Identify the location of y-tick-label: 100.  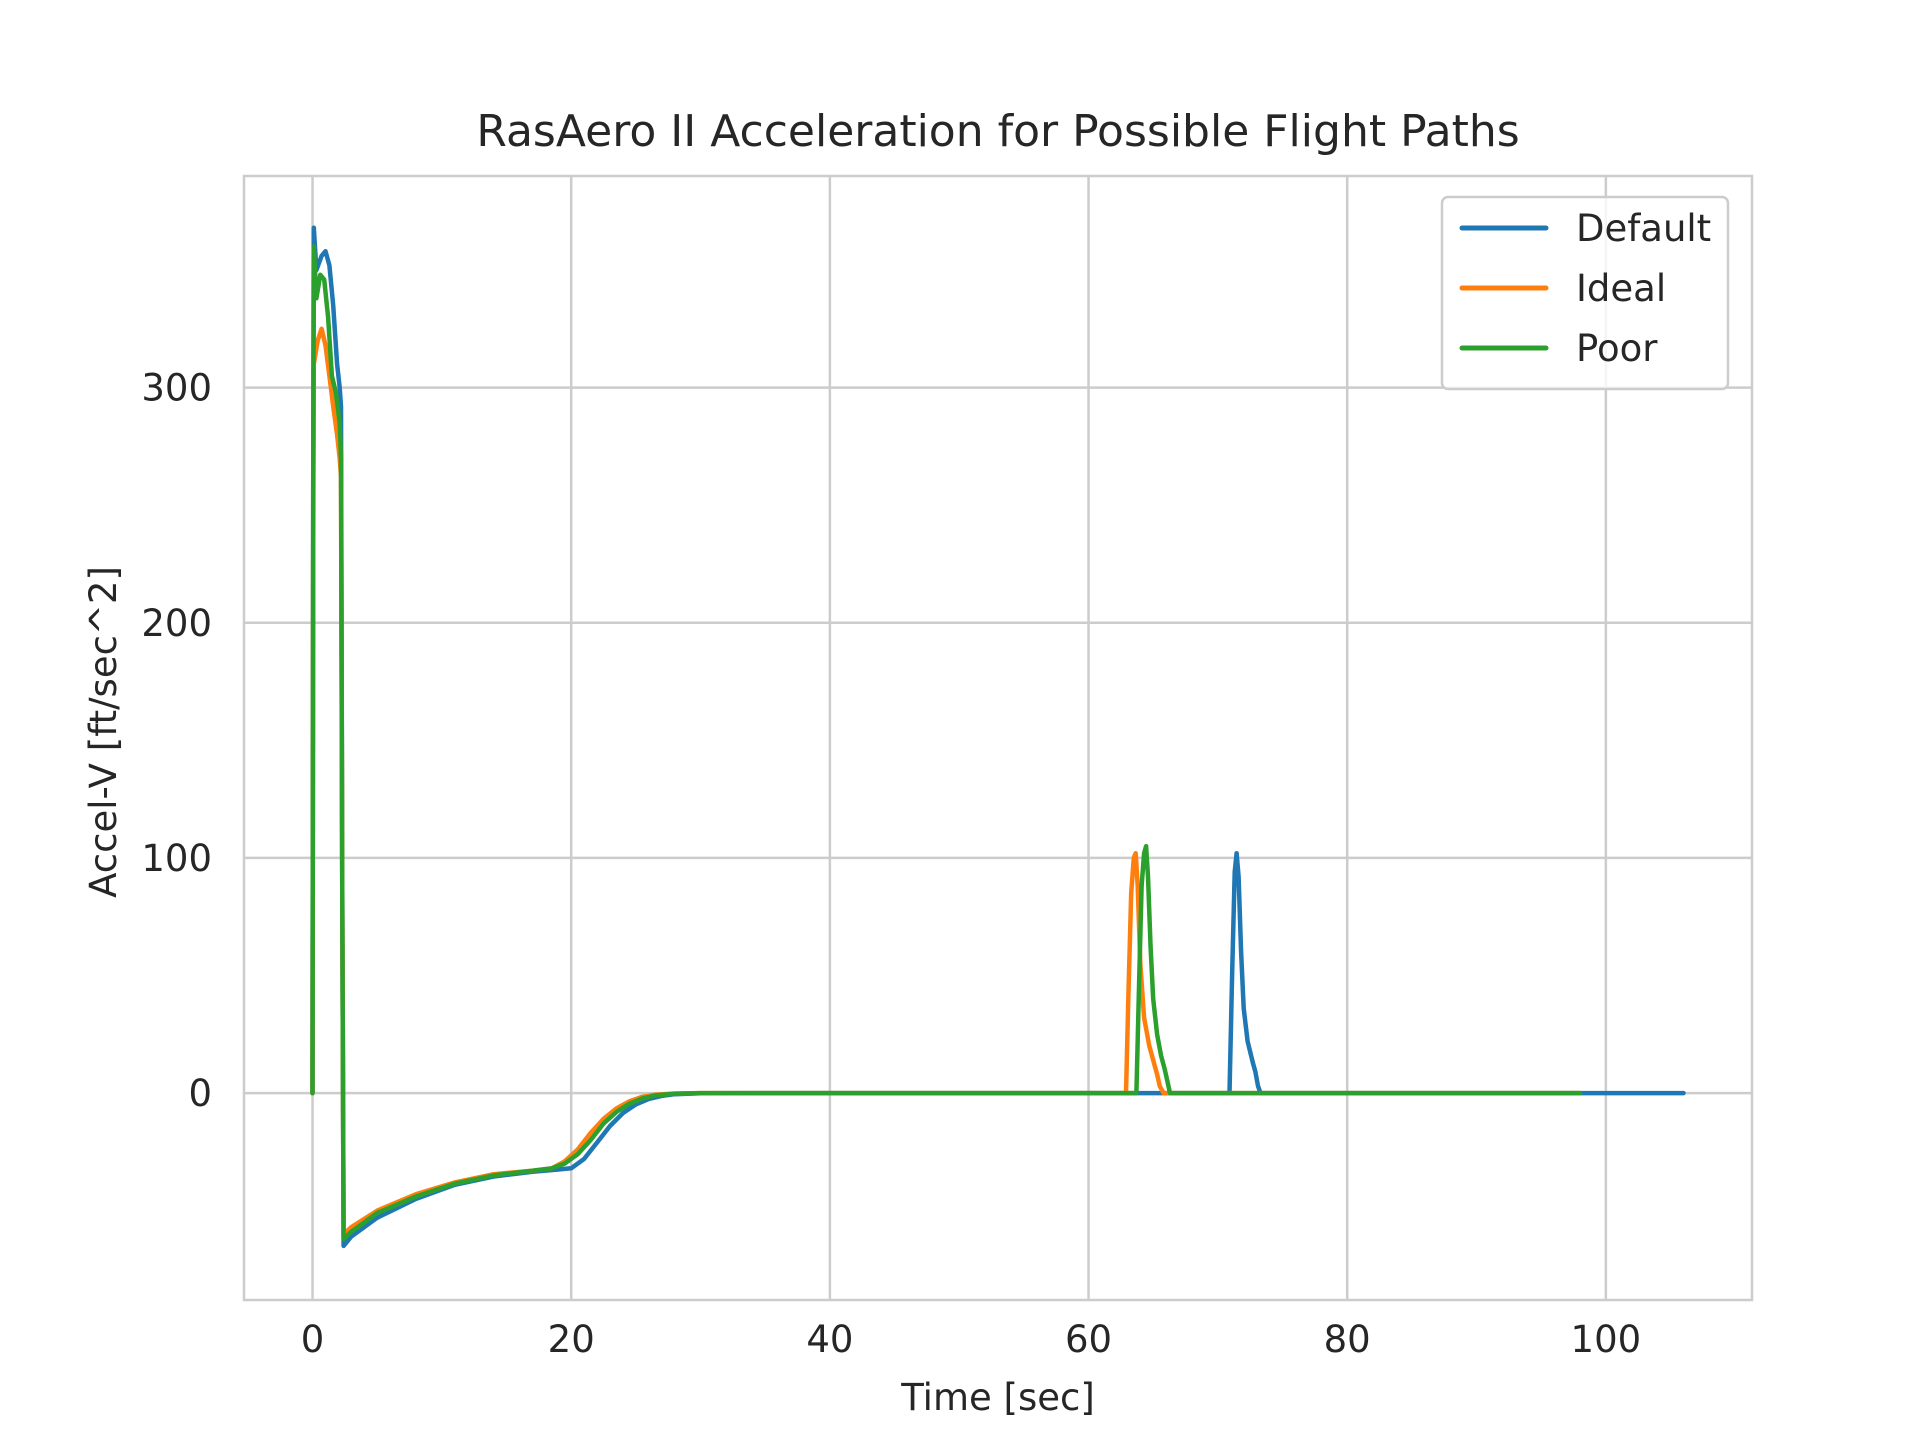
(176, 858).